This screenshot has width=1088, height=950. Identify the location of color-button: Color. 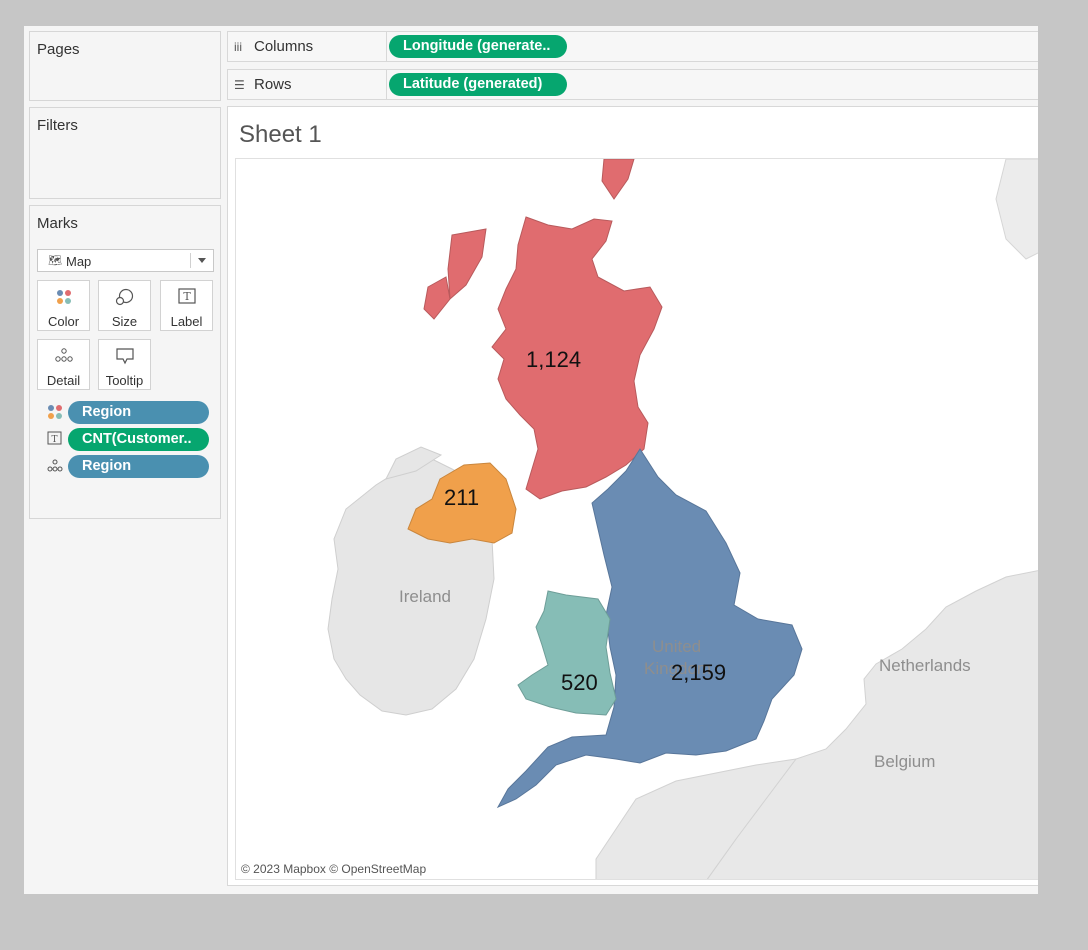
(63, 305).